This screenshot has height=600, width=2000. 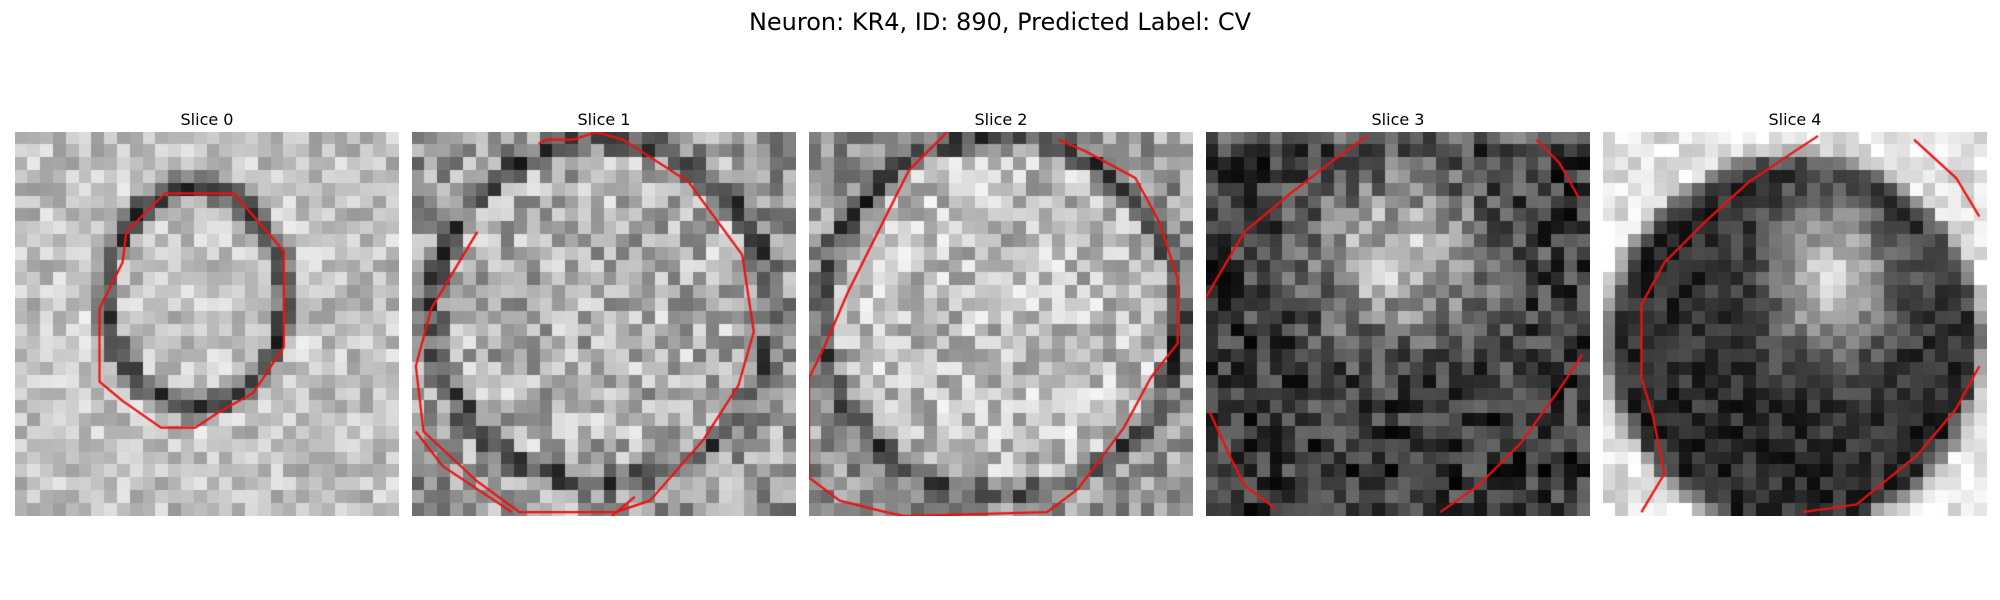 What do you see at coordinates (1795, 119) in the screenshot?
I see `slice-title-4: Slice 4` at bounding box center [1795, 119].